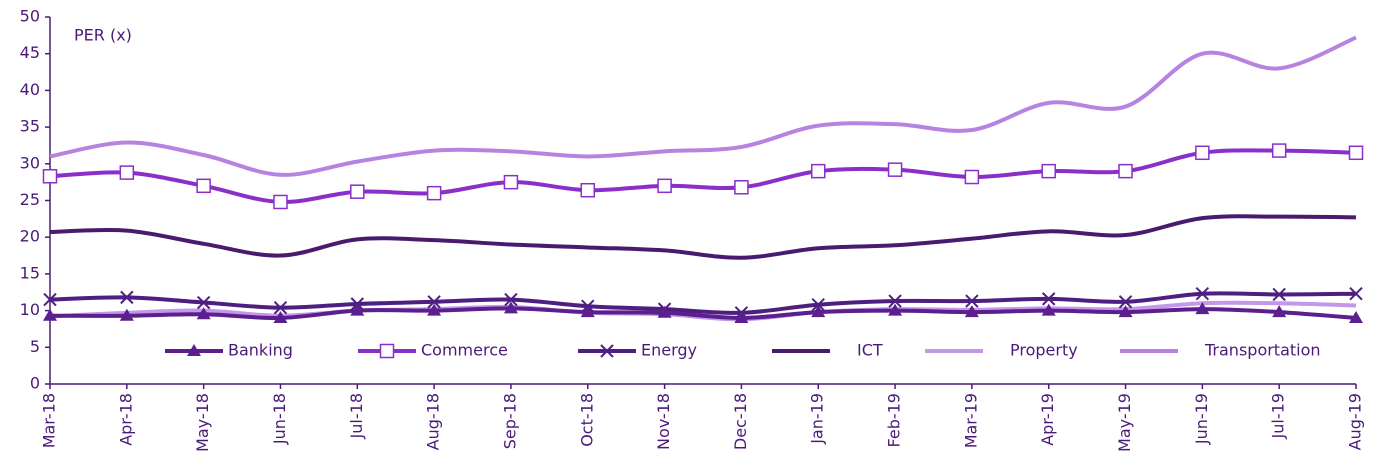 Image resolution: width=1381 pixels, height=463 pixels. What do you see at coordinates (35, 346) in the screenshot?
I see `y-tick-label: 5` at bounding box center [35, 346].